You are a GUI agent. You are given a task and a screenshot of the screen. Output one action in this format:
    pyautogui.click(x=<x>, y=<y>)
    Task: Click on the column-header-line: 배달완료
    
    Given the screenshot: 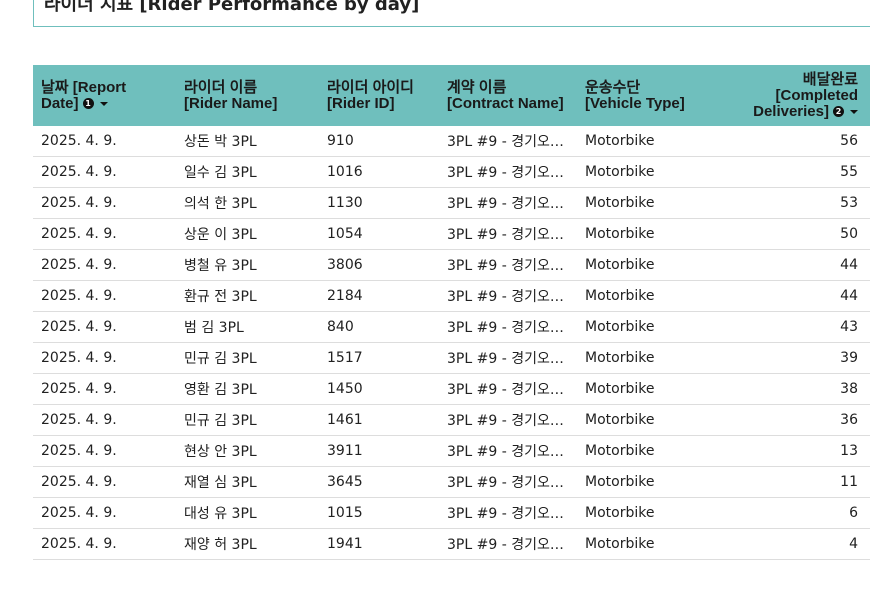 What is the action you would take?
    pyautogui.click(x=805, y=79)
    